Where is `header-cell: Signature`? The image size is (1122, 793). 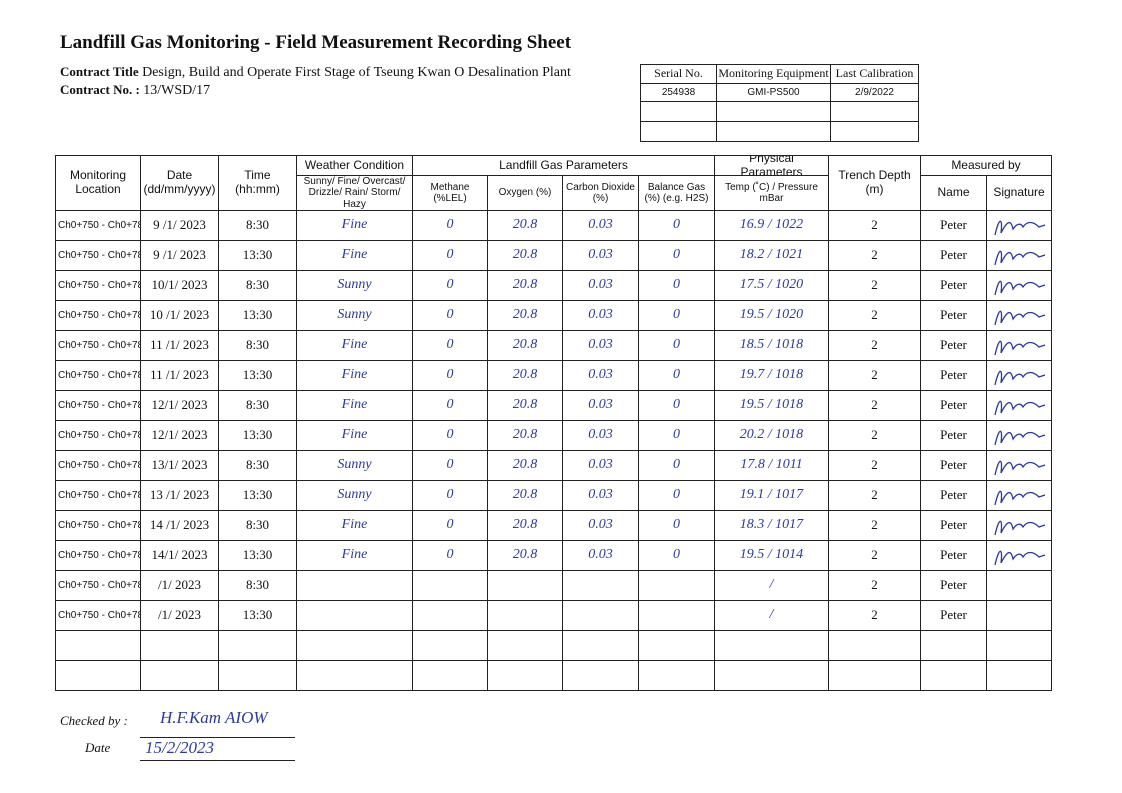 header-cell: Signature is located at coordinates (1019, 193).